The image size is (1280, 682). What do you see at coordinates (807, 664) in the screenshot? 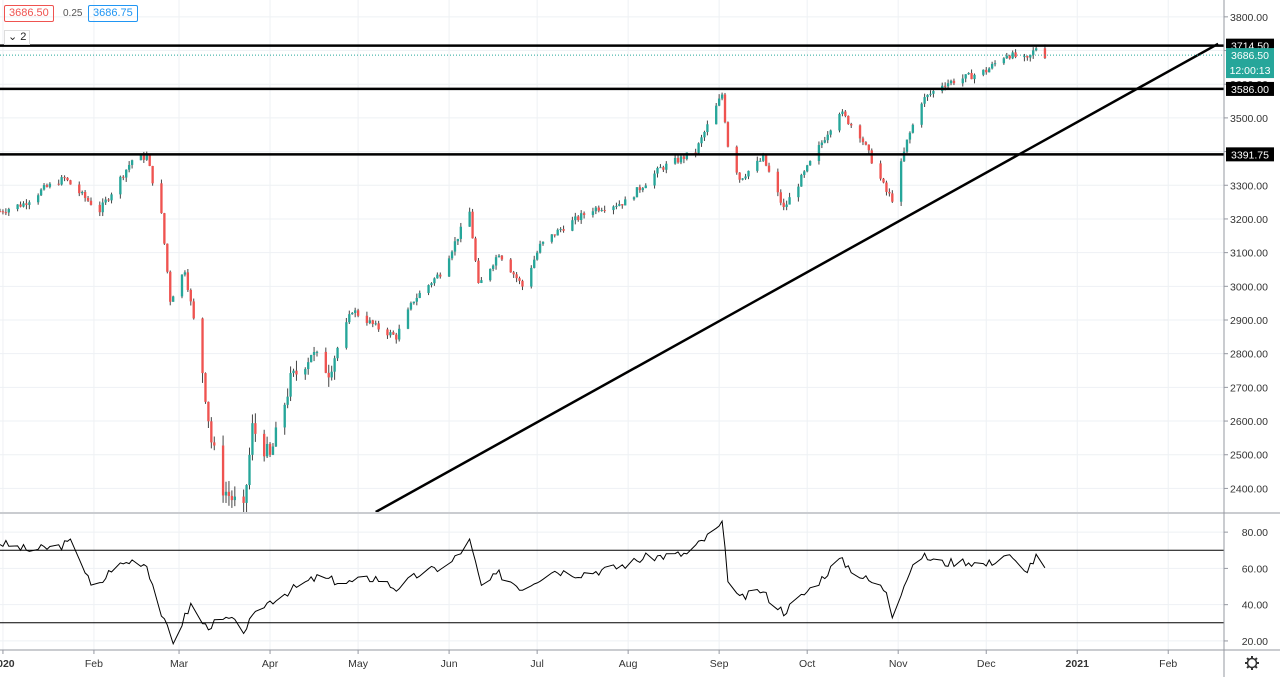
I see `time-axis-label: Oct` at bounding box center [807, 664].